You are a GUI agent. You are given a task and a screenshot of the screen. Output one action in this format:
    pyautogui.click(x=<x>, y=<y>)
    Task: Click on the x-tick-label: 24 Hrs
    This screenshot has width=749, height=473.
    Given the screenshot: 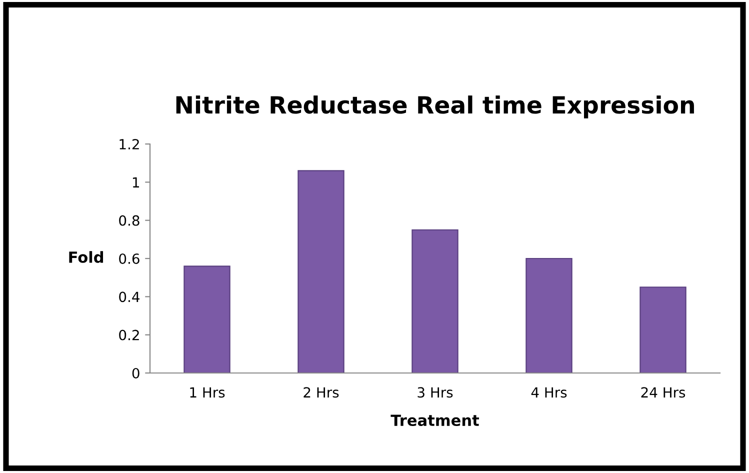 What is the action you would take?
    pyautogui.click(x=663, y=392)
    